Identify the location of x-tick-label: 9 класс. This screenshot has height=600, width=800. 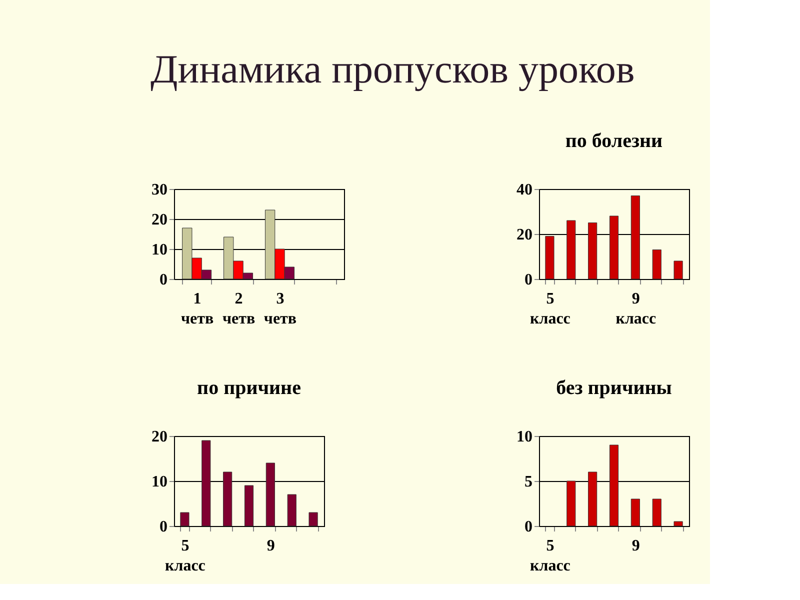
(636, 309).